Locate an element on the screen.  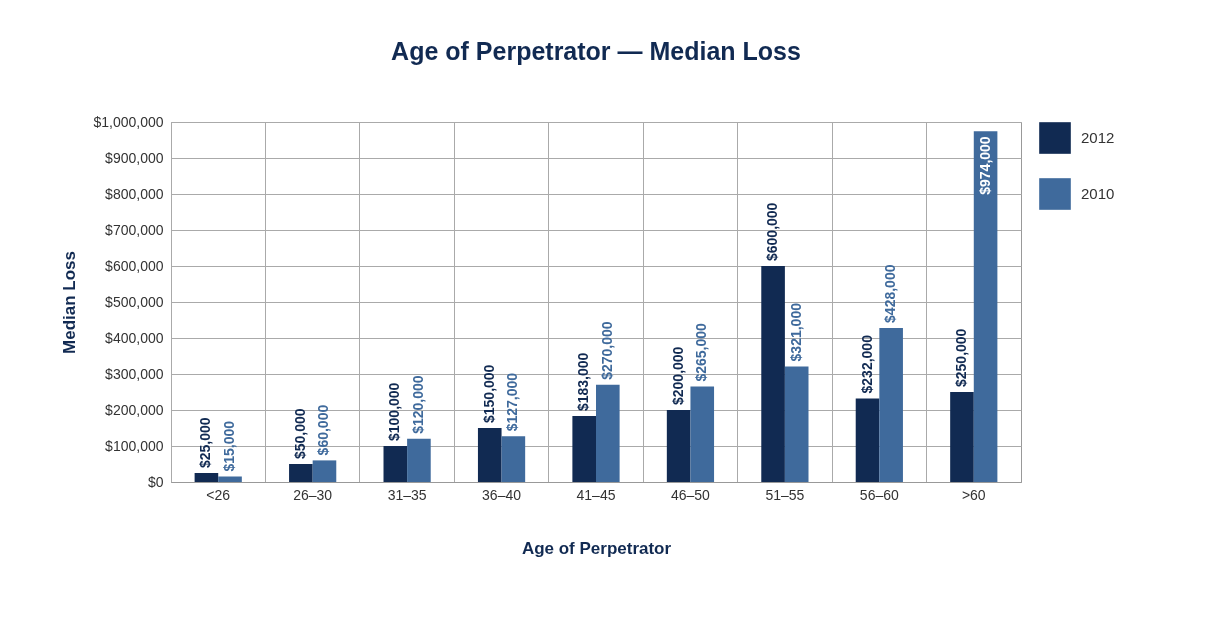
x-tick-label: 46–50 is located at coordinates (690, 494).